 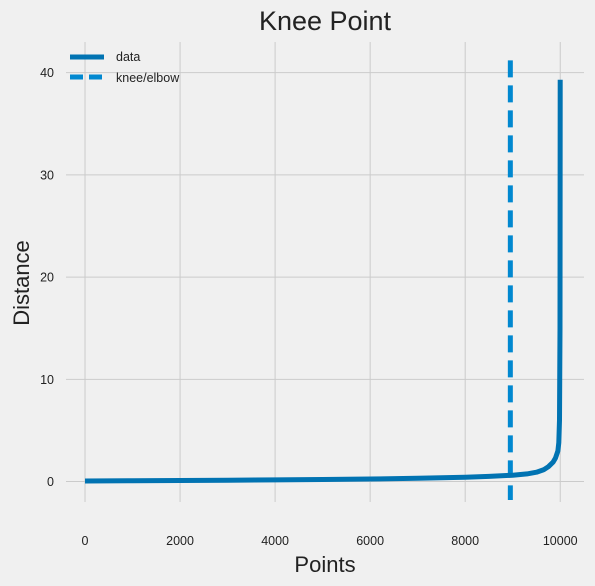 I want to click on x-tick-label: 6000, so click(x=370, y=541).